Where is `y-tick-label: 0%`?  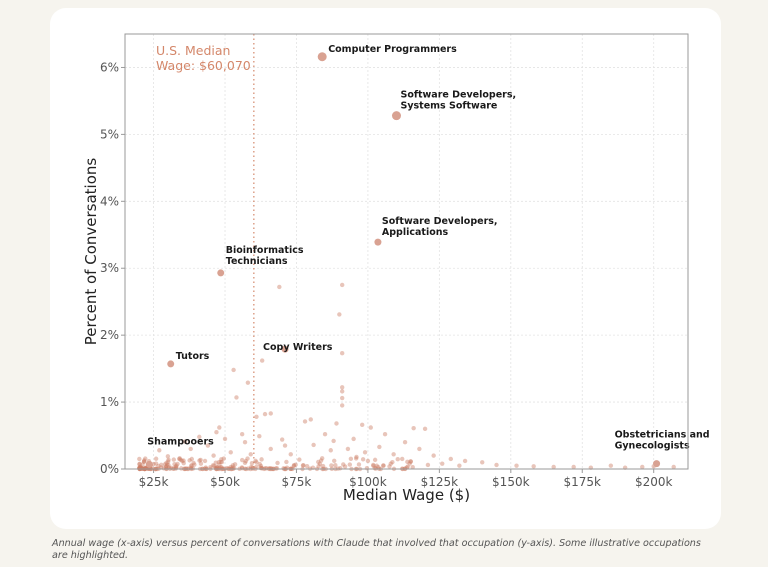 y-tick-label: 0% is located at coordinates (109, 469).